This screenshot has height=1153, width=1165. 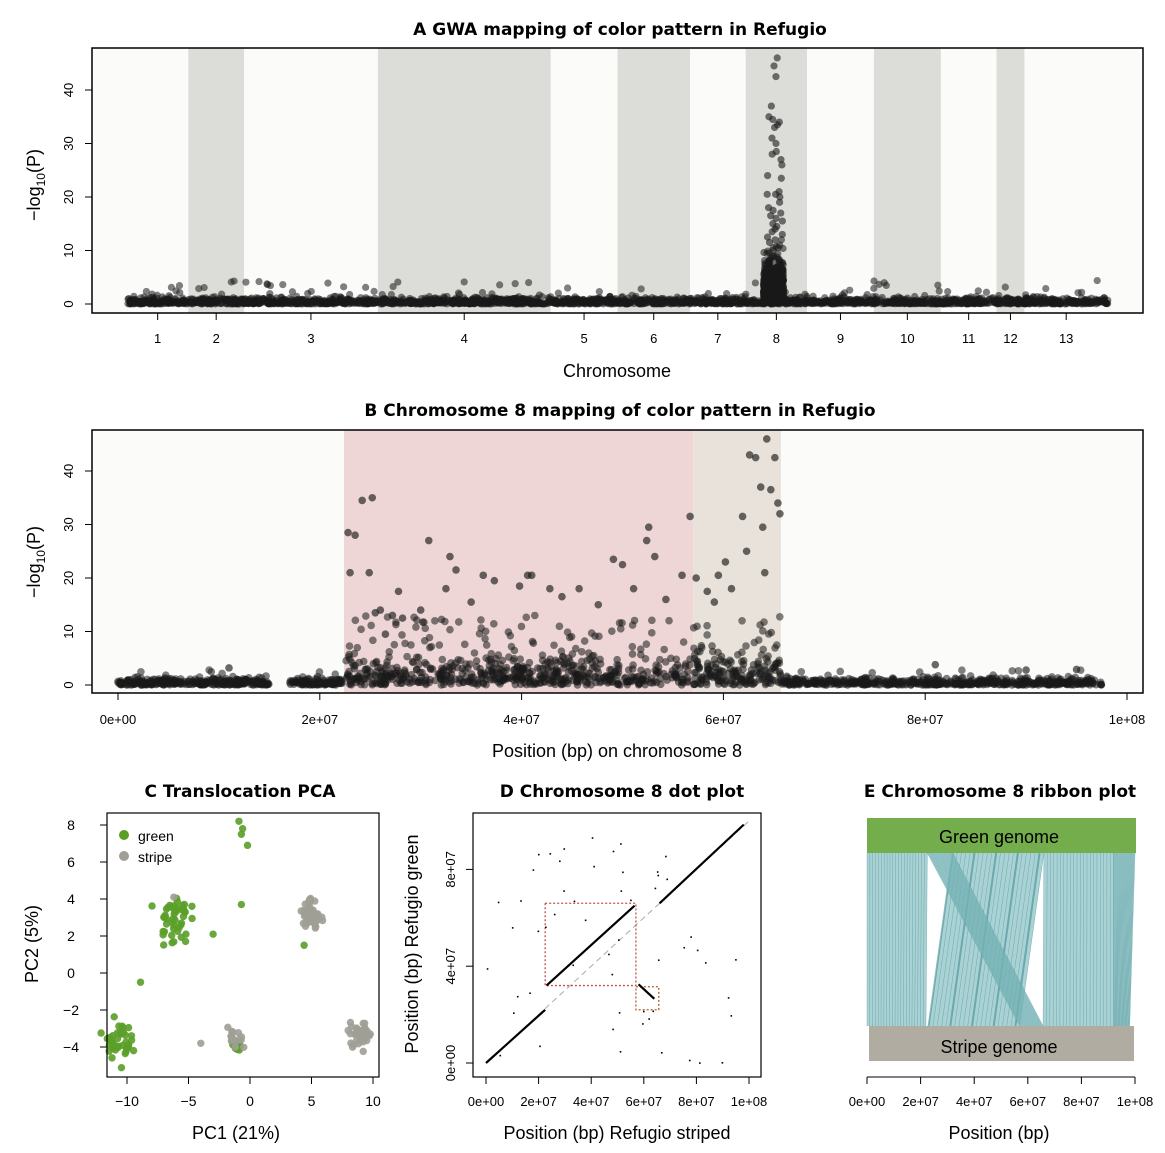 I want to click on chromosome-label-5: 5, so click(x=583, y=338).